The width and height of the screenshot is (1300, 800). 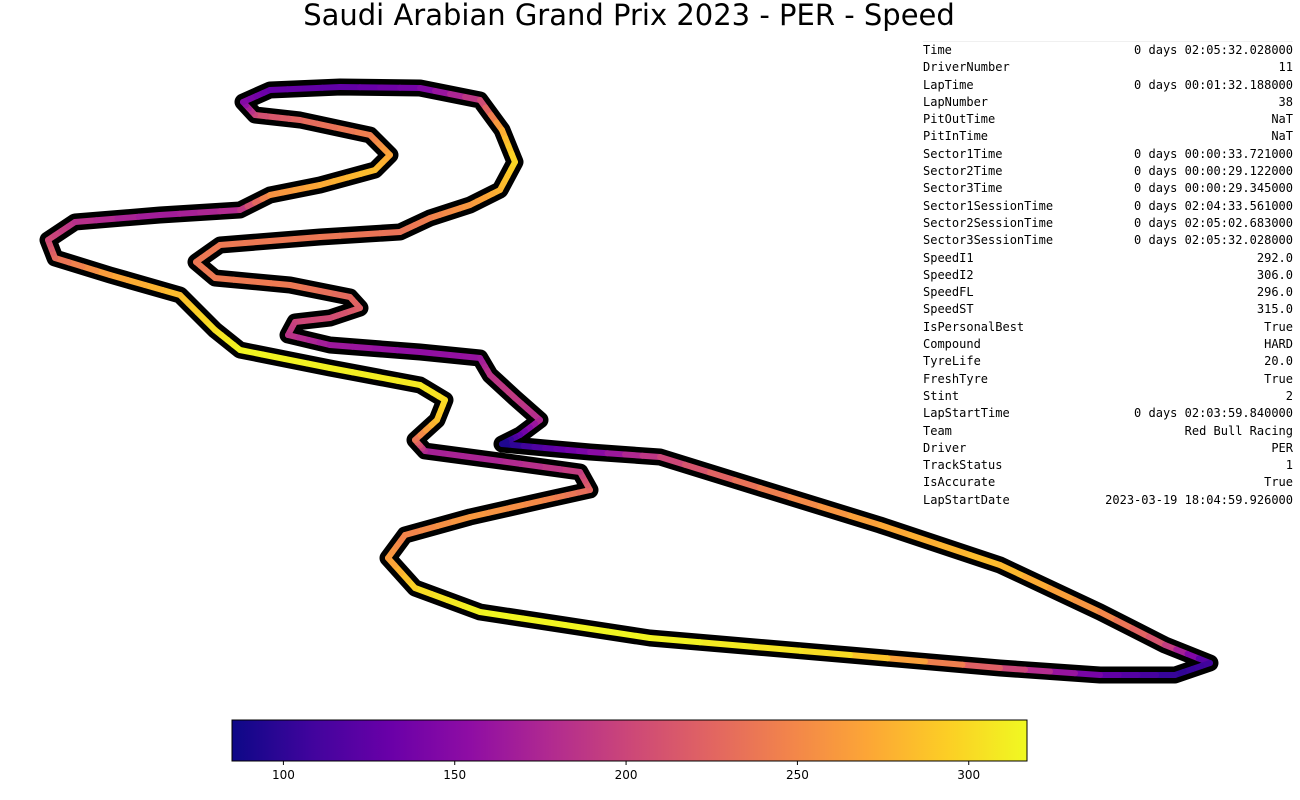 What do you see at coordinates (1108, 154) in the screenshot?
I see `info-row: Sector1Time 0 days 00:00:33.721000` at bounding box center [1108, 154].